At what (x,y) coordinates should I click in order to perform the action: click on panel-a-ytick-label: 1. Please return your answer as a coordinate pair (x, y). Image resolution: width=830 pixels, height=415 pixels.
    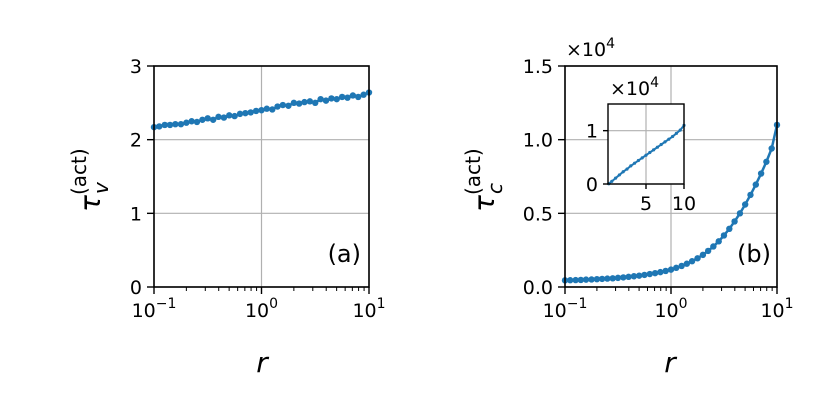
    Looking at the image, I should click on (136, 214).